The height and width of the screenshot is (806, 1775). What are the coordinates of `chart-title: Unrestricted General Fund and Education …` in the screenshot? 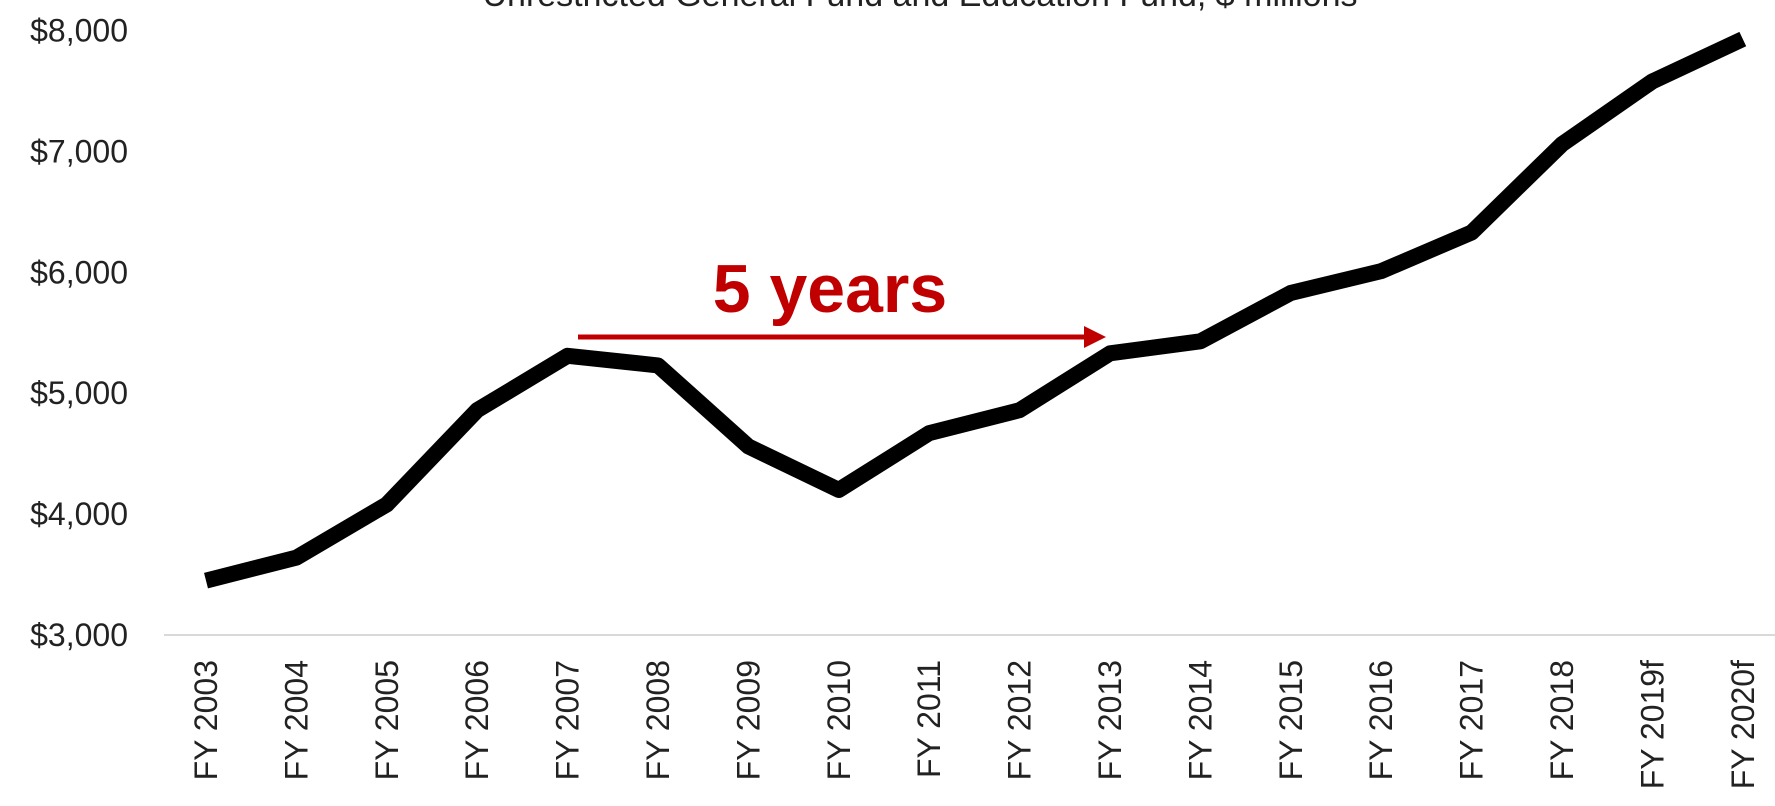 It's located at (919, 7).